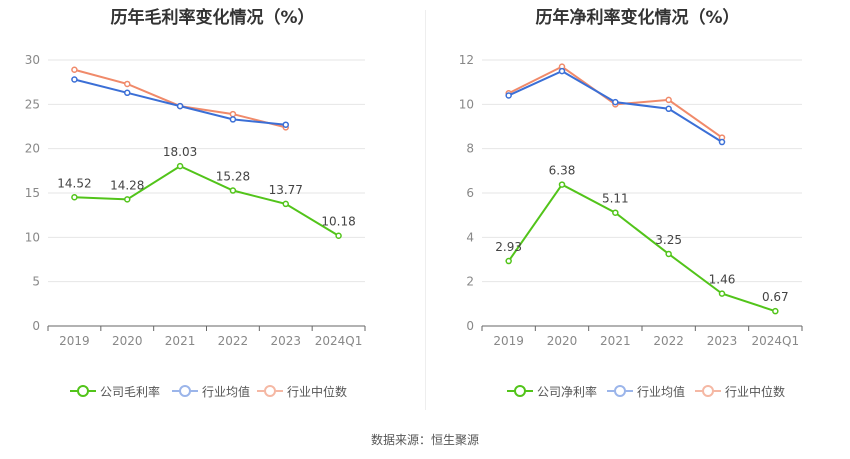 This screenshot has height=459, width=850. What do you see at coordinates (212, 18) in the screenshot?
I see `gross-margin-chart-title: 历年毛利率变化情况（%）` at bounding box center [212, 18].